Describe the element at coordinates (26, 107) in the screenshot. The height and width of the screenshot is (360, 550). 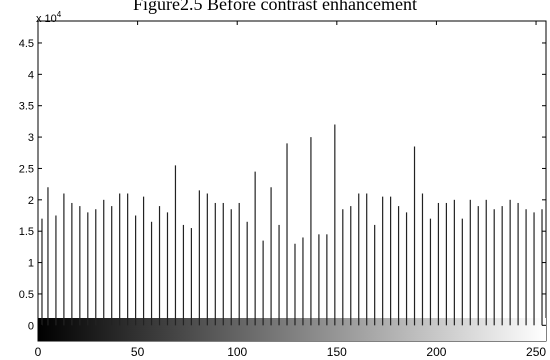
I see `y-tick-label: 3.5` at that location.